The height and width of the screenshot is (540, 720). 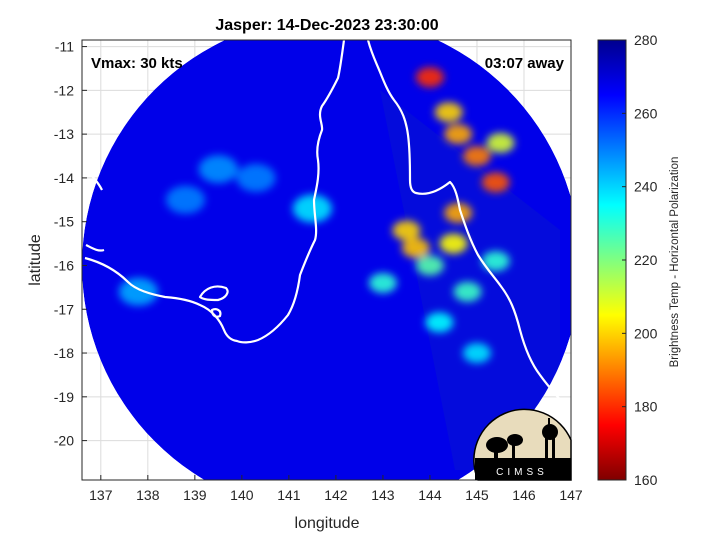 What do you see at coordinates (336, 495) in the screenshot?
I see `x-tick-label: 142` at bounding box center [336, 495].